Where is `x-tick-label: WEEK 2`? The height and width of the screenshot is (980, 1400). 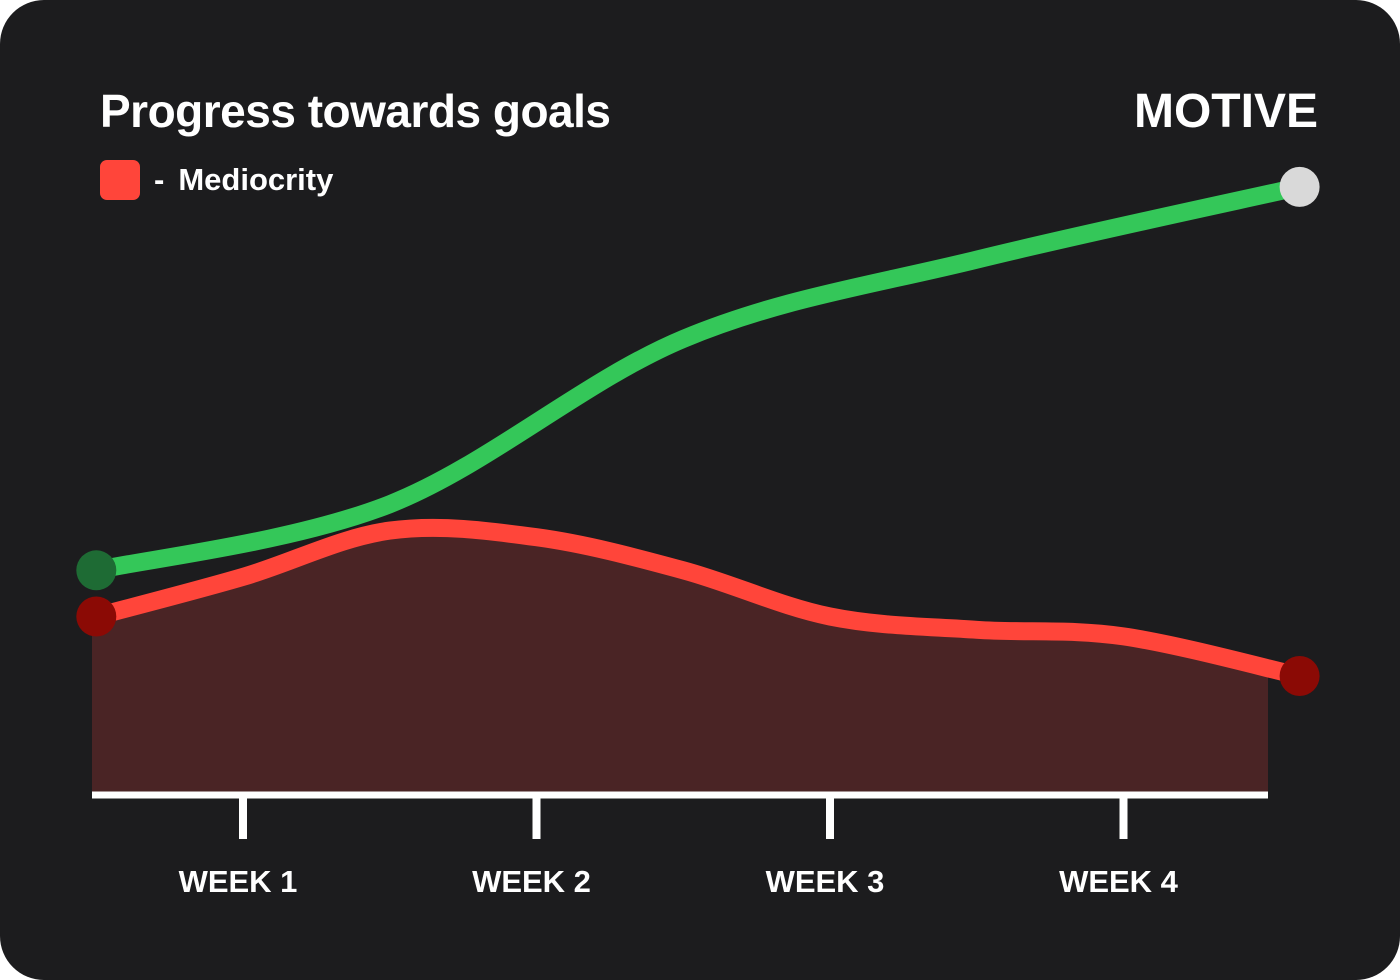
x-tick-label: WEEK 2 is located at coordinates (531, 881).